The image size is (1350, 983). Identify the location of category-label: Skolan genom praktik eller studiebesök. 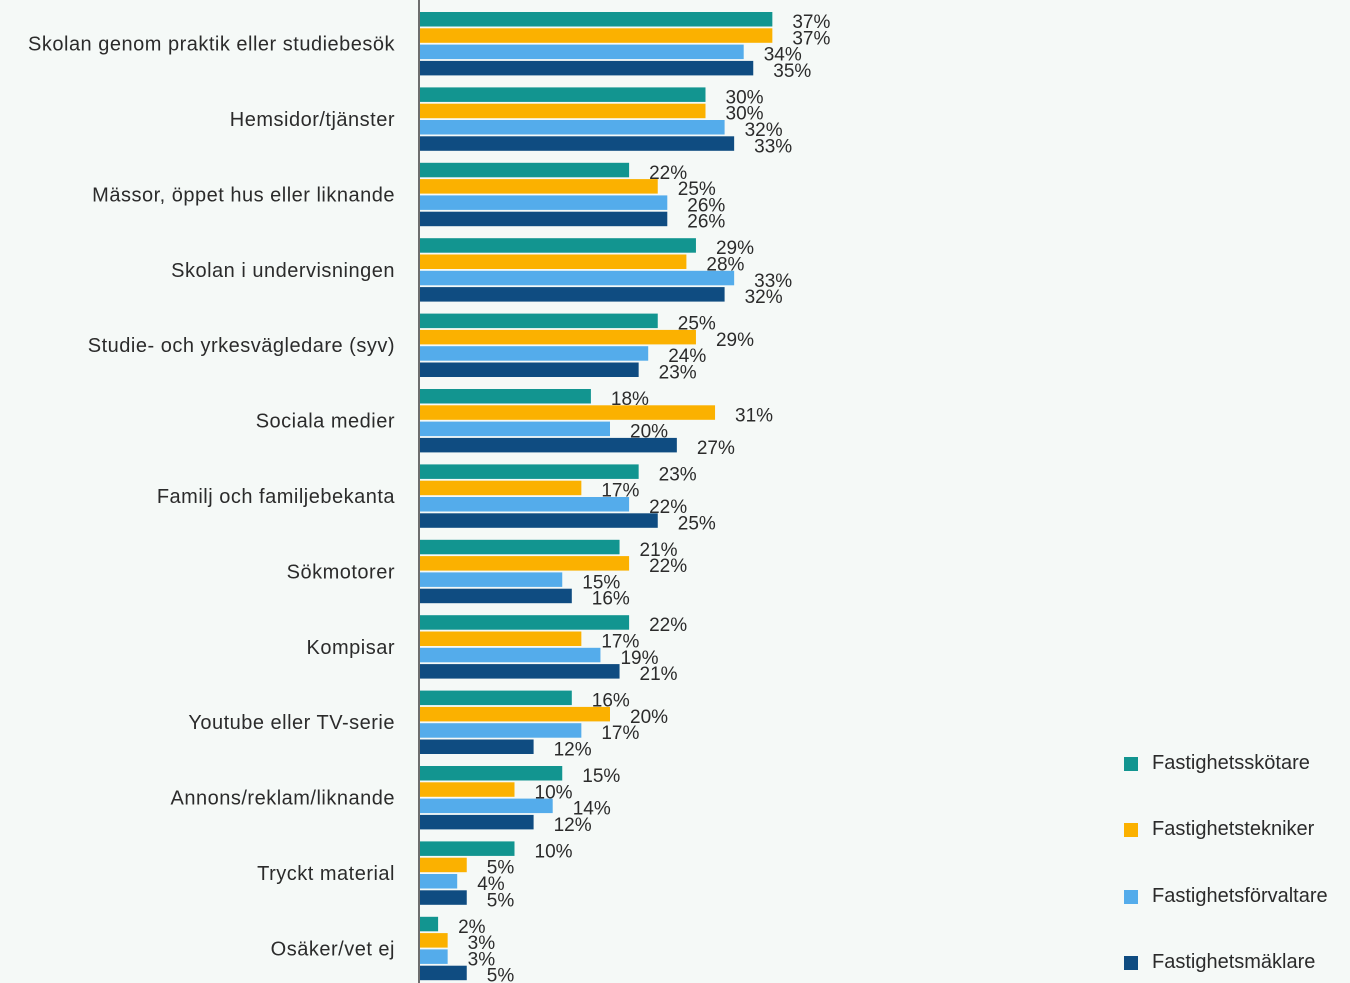
(211, 45).